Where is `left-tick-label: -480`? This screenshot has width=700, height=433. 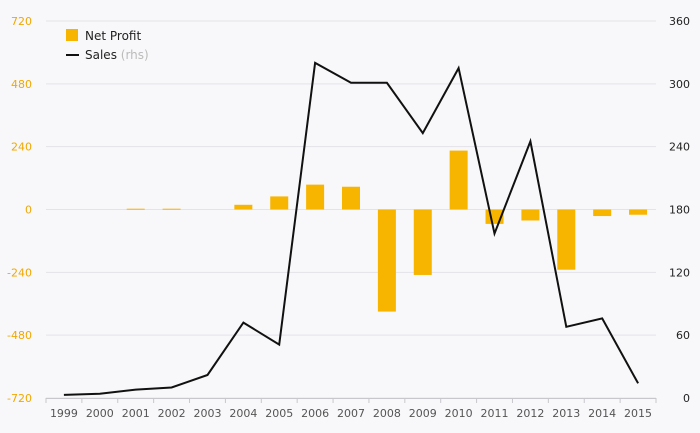
left-tick-label: -480 is located at coordinates (19, 335).